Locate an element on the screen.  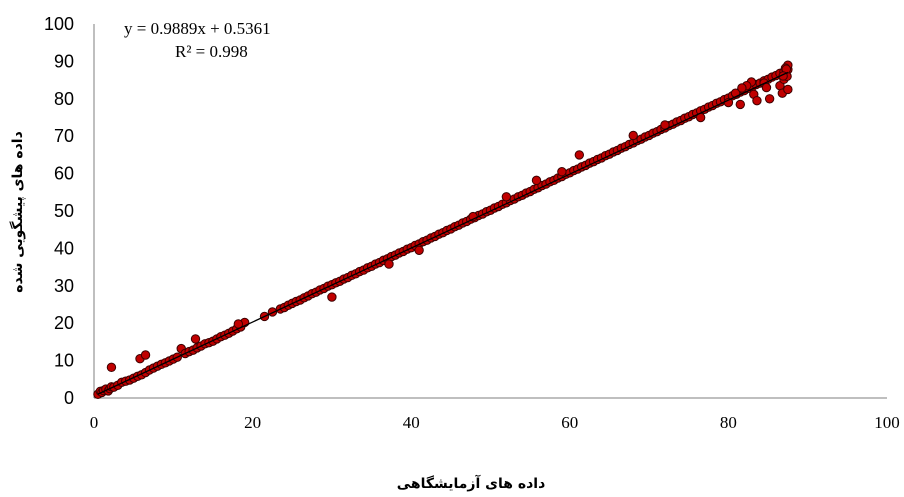
y-tick-label: 80 is located at coordinates (64, 99).